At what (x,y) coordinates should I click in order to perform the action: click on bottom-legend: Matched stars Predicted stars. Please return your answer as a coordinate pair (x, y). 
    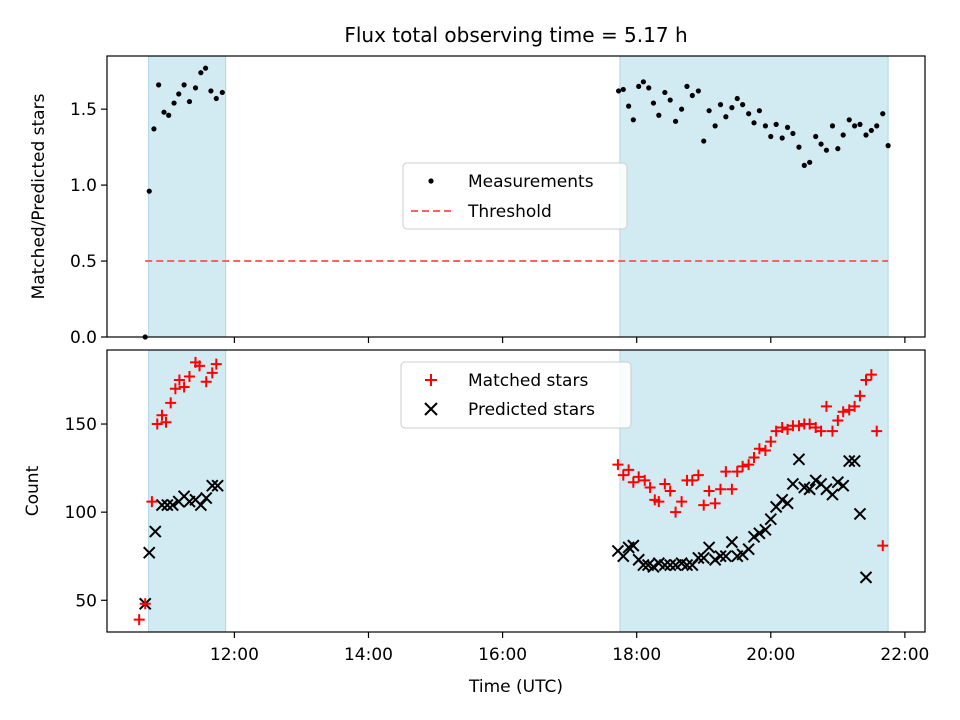
    Looking at the image, I should click on (516, 395).